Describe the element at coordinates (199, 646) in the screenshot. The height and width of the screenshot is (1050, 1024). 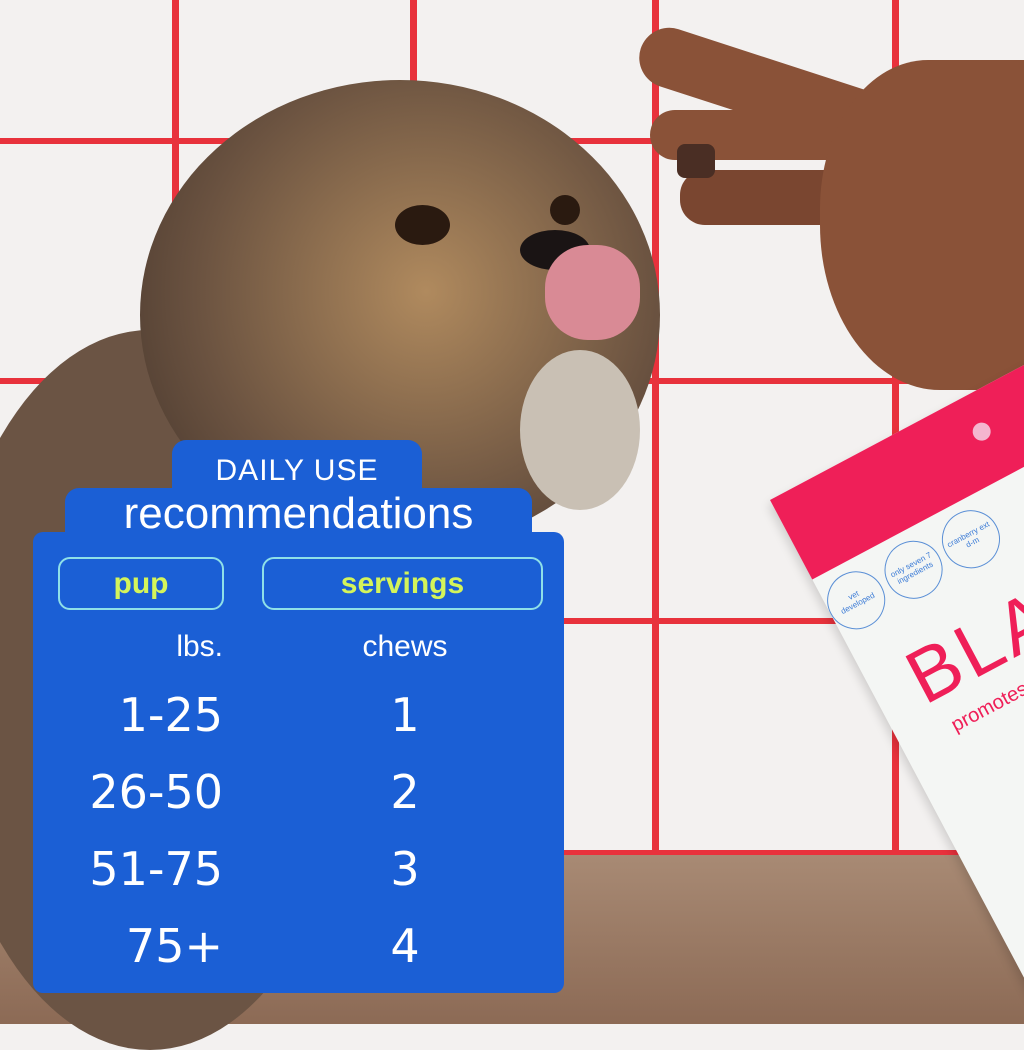
I see `unit-lbs: lbs.` at that location.